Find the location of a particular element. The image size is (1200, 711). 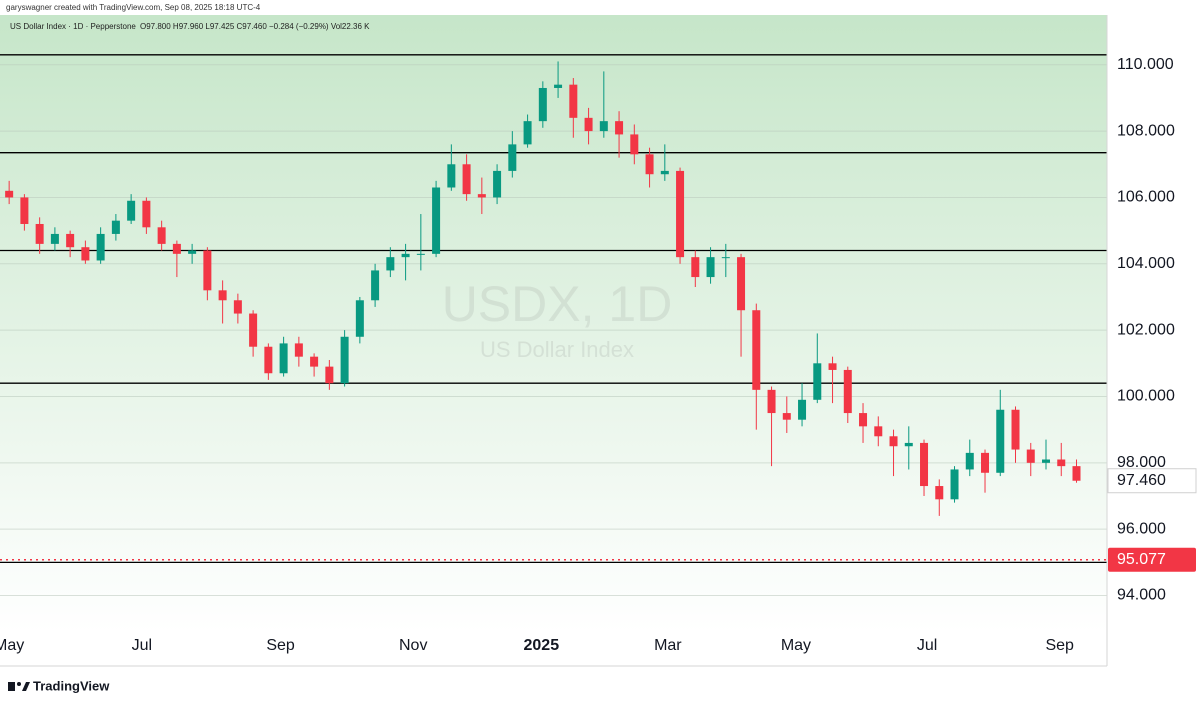

y-tick-label: 106.000 is located at coordinates (1146, 197).